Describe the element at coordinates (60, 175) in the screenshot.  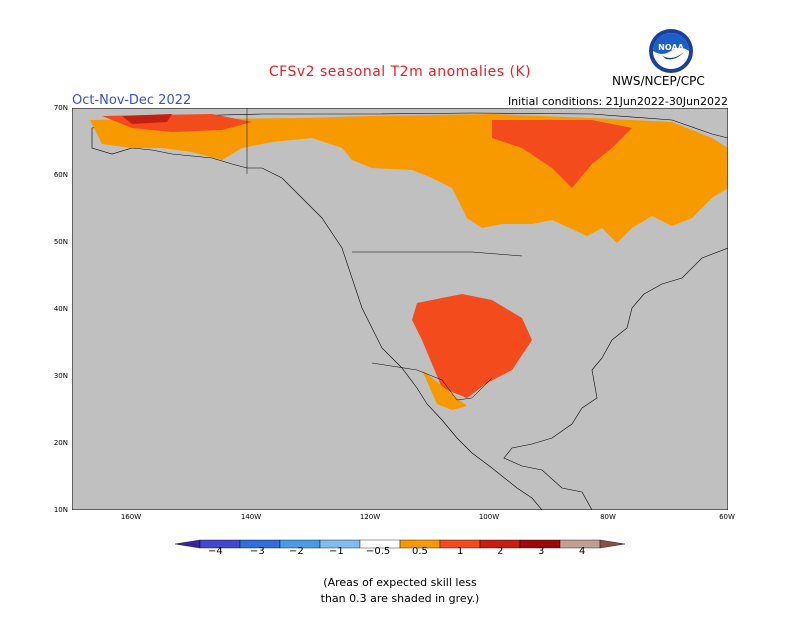
I see `lat-label: 60N` at that location.